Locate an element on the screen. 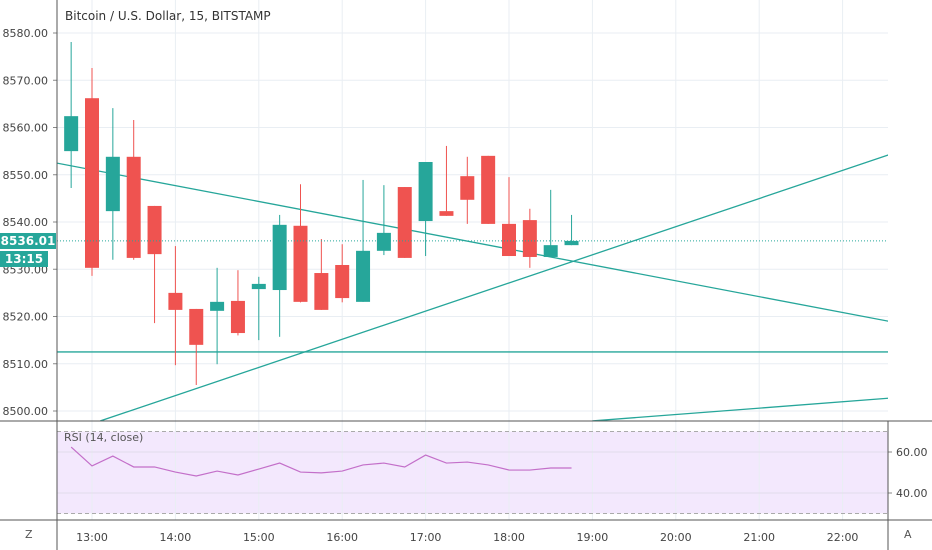 The image size is (932, 550). rsi-title: RSI (14, close) is located at coordinates (104, 437).